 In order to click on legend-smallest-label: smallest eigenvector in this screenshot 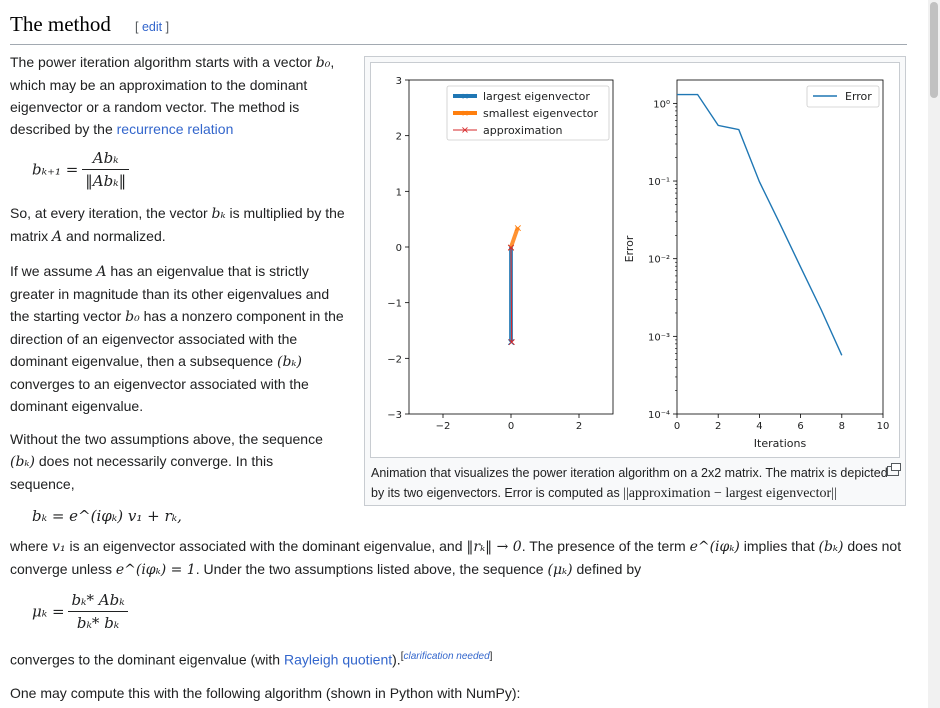, I will do `click(541, 113)`.